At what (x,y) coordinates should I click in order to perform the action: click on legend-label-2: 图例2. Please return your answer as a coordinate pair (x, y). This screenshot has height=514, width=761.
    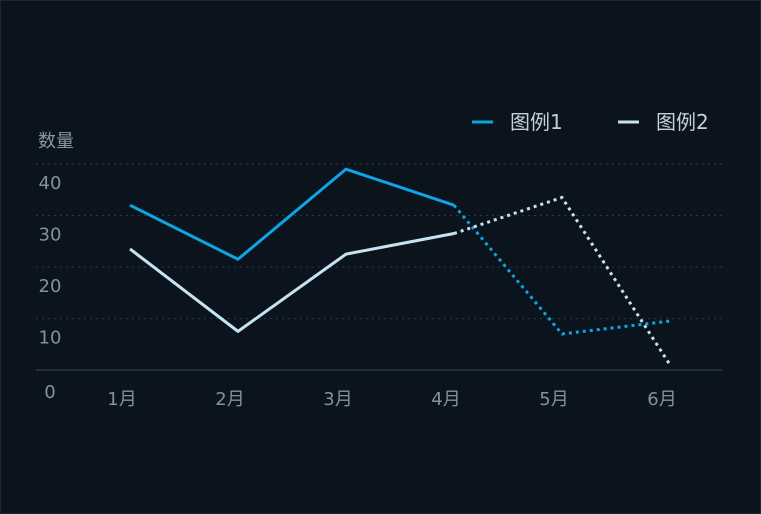
    Looking at the image, I should click on (682, 122).